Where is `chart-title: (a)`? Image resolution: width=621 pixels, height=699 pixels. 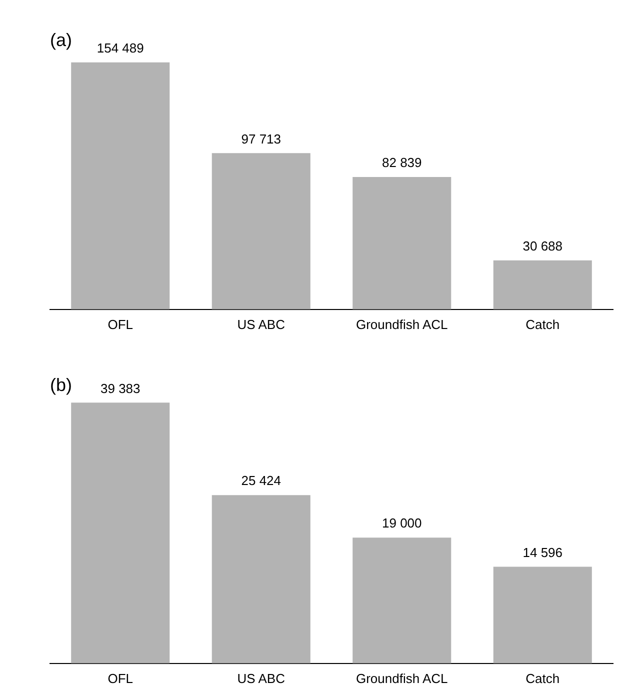 chart-title: (a) is located at coordinates (61, 40).